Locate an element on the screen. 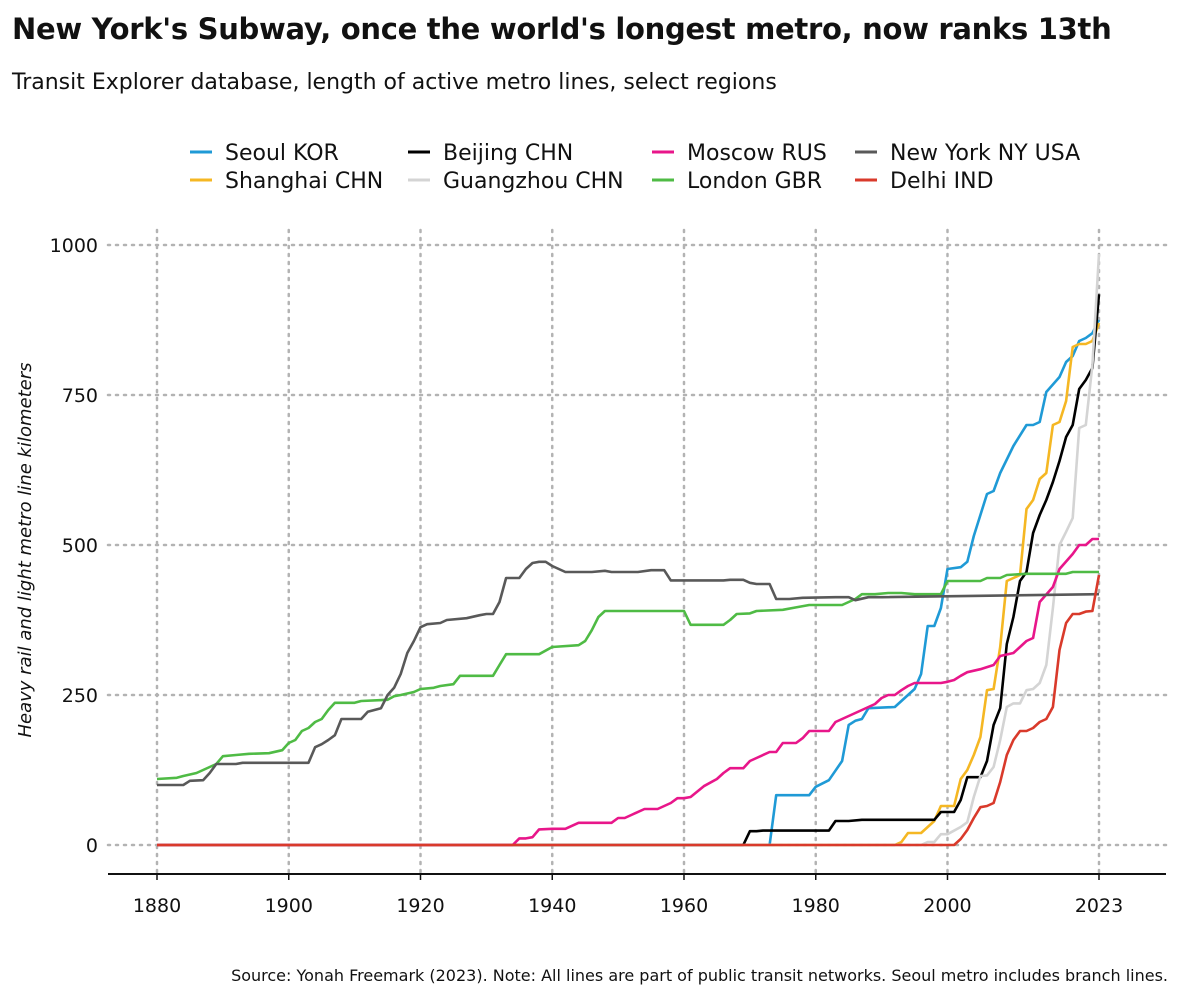 The image size is (1200, 1000). x-tick-label: 2000 is located at coordinates (947, 906).